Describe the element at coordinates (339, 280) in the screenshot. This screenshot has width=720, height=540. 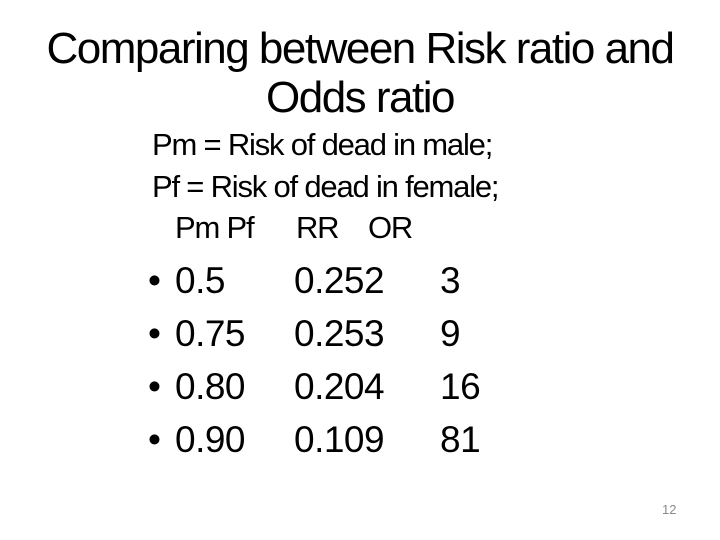
I see `cell-rr: 0.252` at that location.